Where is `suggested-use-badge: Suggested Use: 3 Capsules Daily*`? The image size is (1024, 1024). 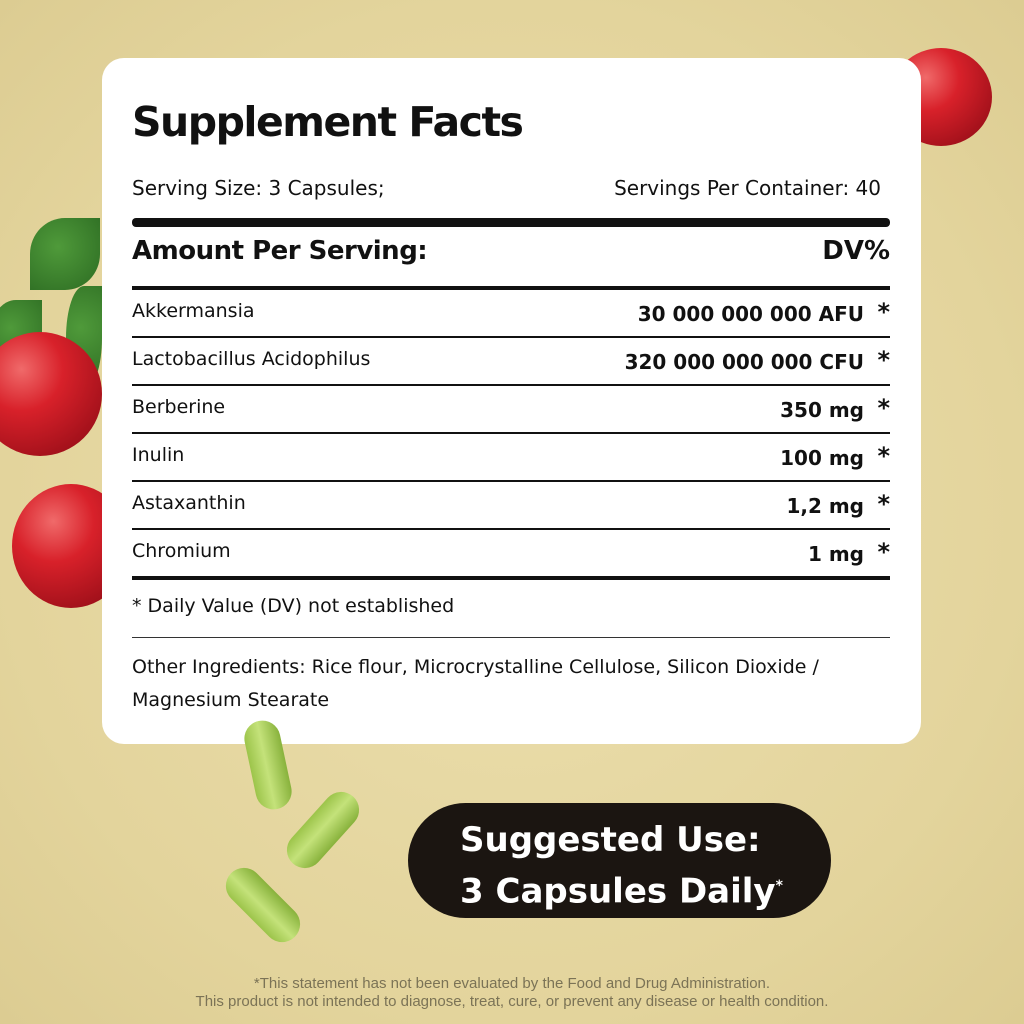
suggested-use-badge: Suggested Use: 3 Capsules Daily* is located at coordinates (619, 860).